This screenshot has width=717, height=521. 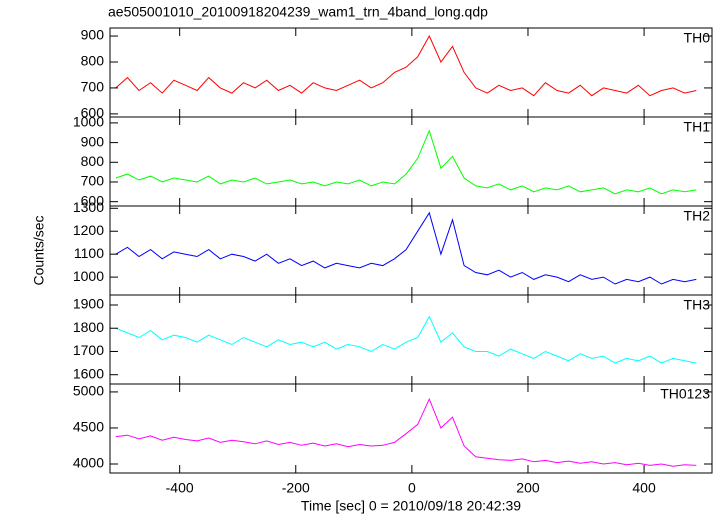 I want to click on panel-label: TH0123, so click(x=685, y=394).